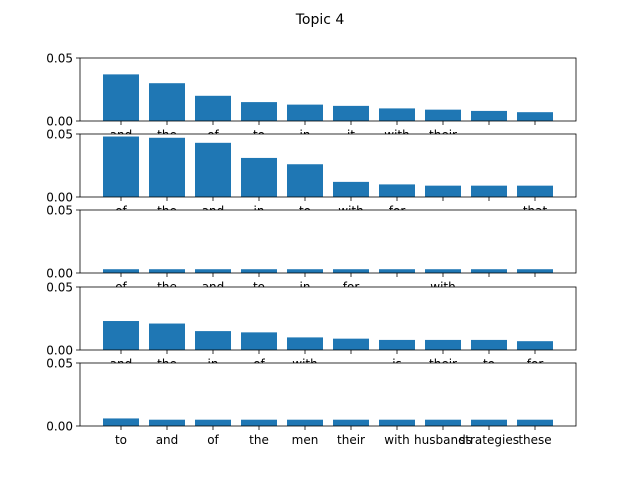  Describe the element at coordinates (59, 135) in the screenshot. I see `ytick-label-2-2: 0.05` at that location.